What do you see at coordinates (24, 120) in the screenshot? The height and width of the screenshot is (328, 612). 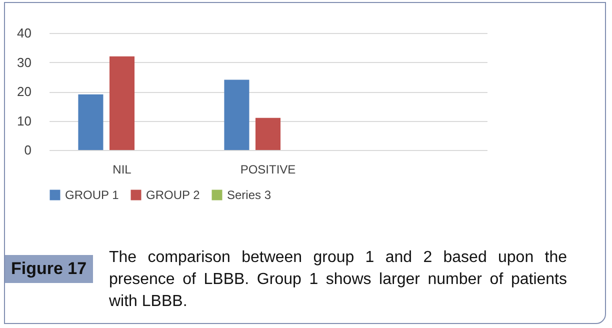 I see `y-tick-label: 10` at bounding box center [24, 120].